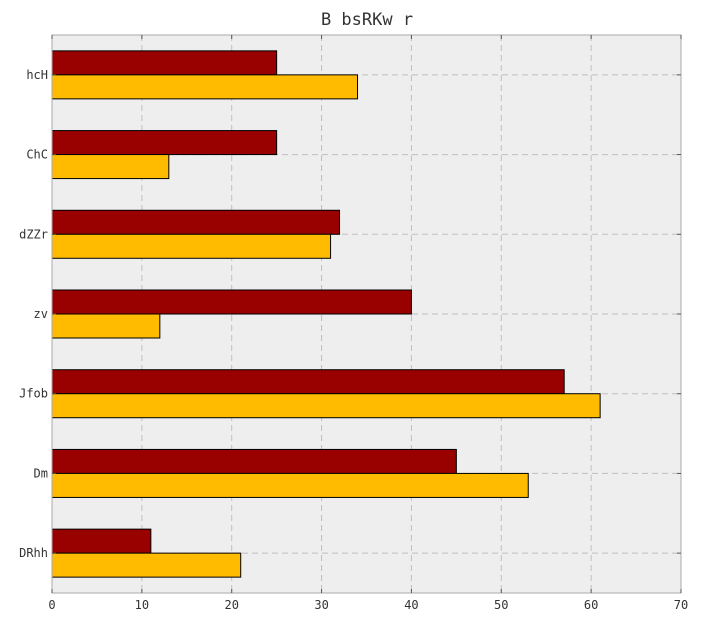 The image size is (702, 629). Describe the element at coordinates (41, 314) in the screenshot. I see `y-category-label: zv` at that location.